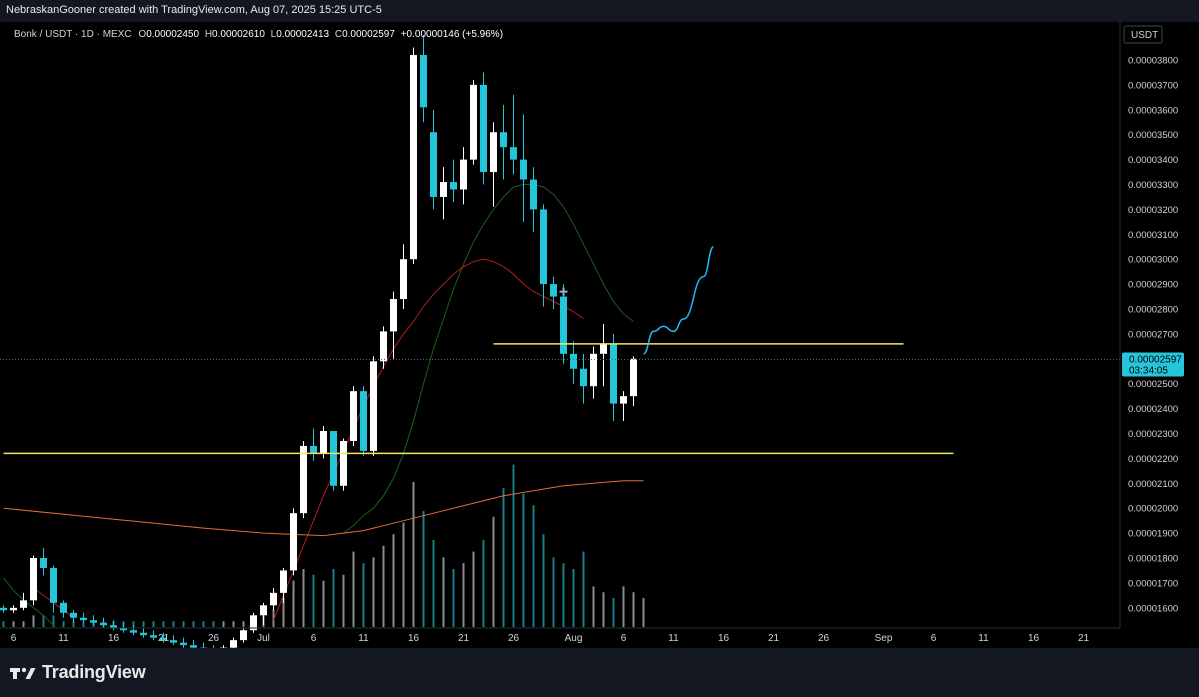 The width and height of the screenshot is (1199, 697). What do you see at coordinates (94, 672) in the screenshot?
I see `brand-name: TradingView` at bounding box center [94, 672].